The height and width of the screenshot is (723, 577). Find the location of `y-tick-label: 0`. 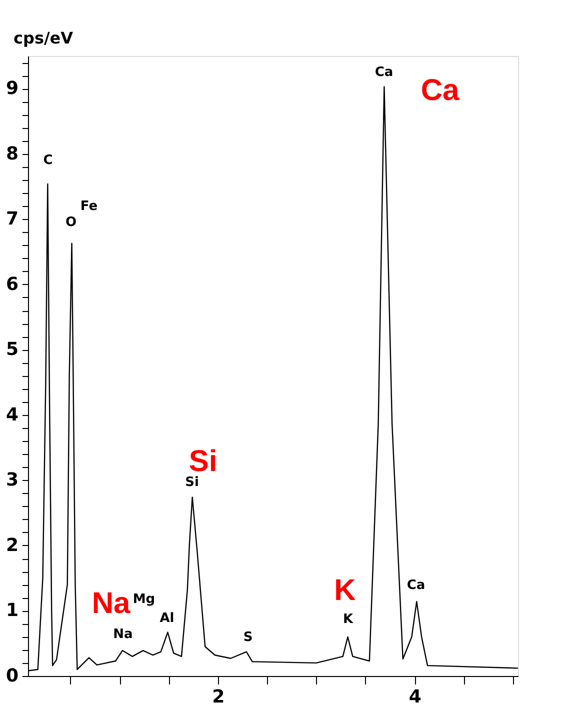

y-tick-label: 0 is located at coordinates (12, 676).